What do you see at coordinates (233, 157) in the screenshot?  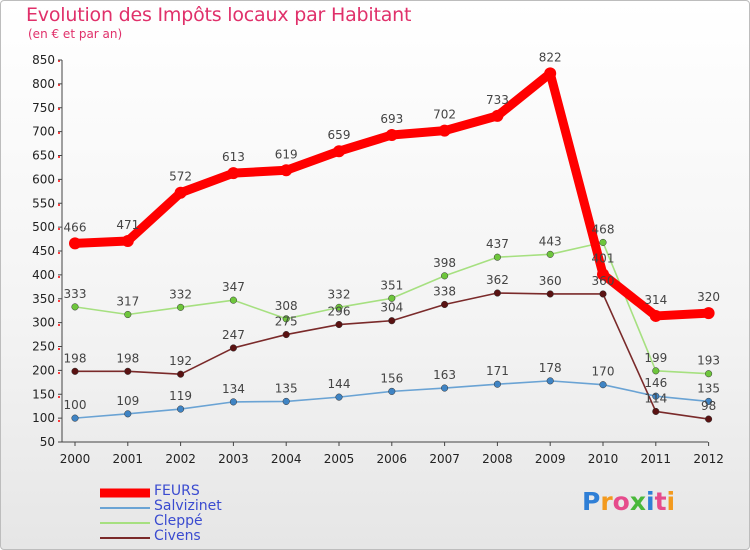 I see `data-label: 613` at bounding box center [233, 157].